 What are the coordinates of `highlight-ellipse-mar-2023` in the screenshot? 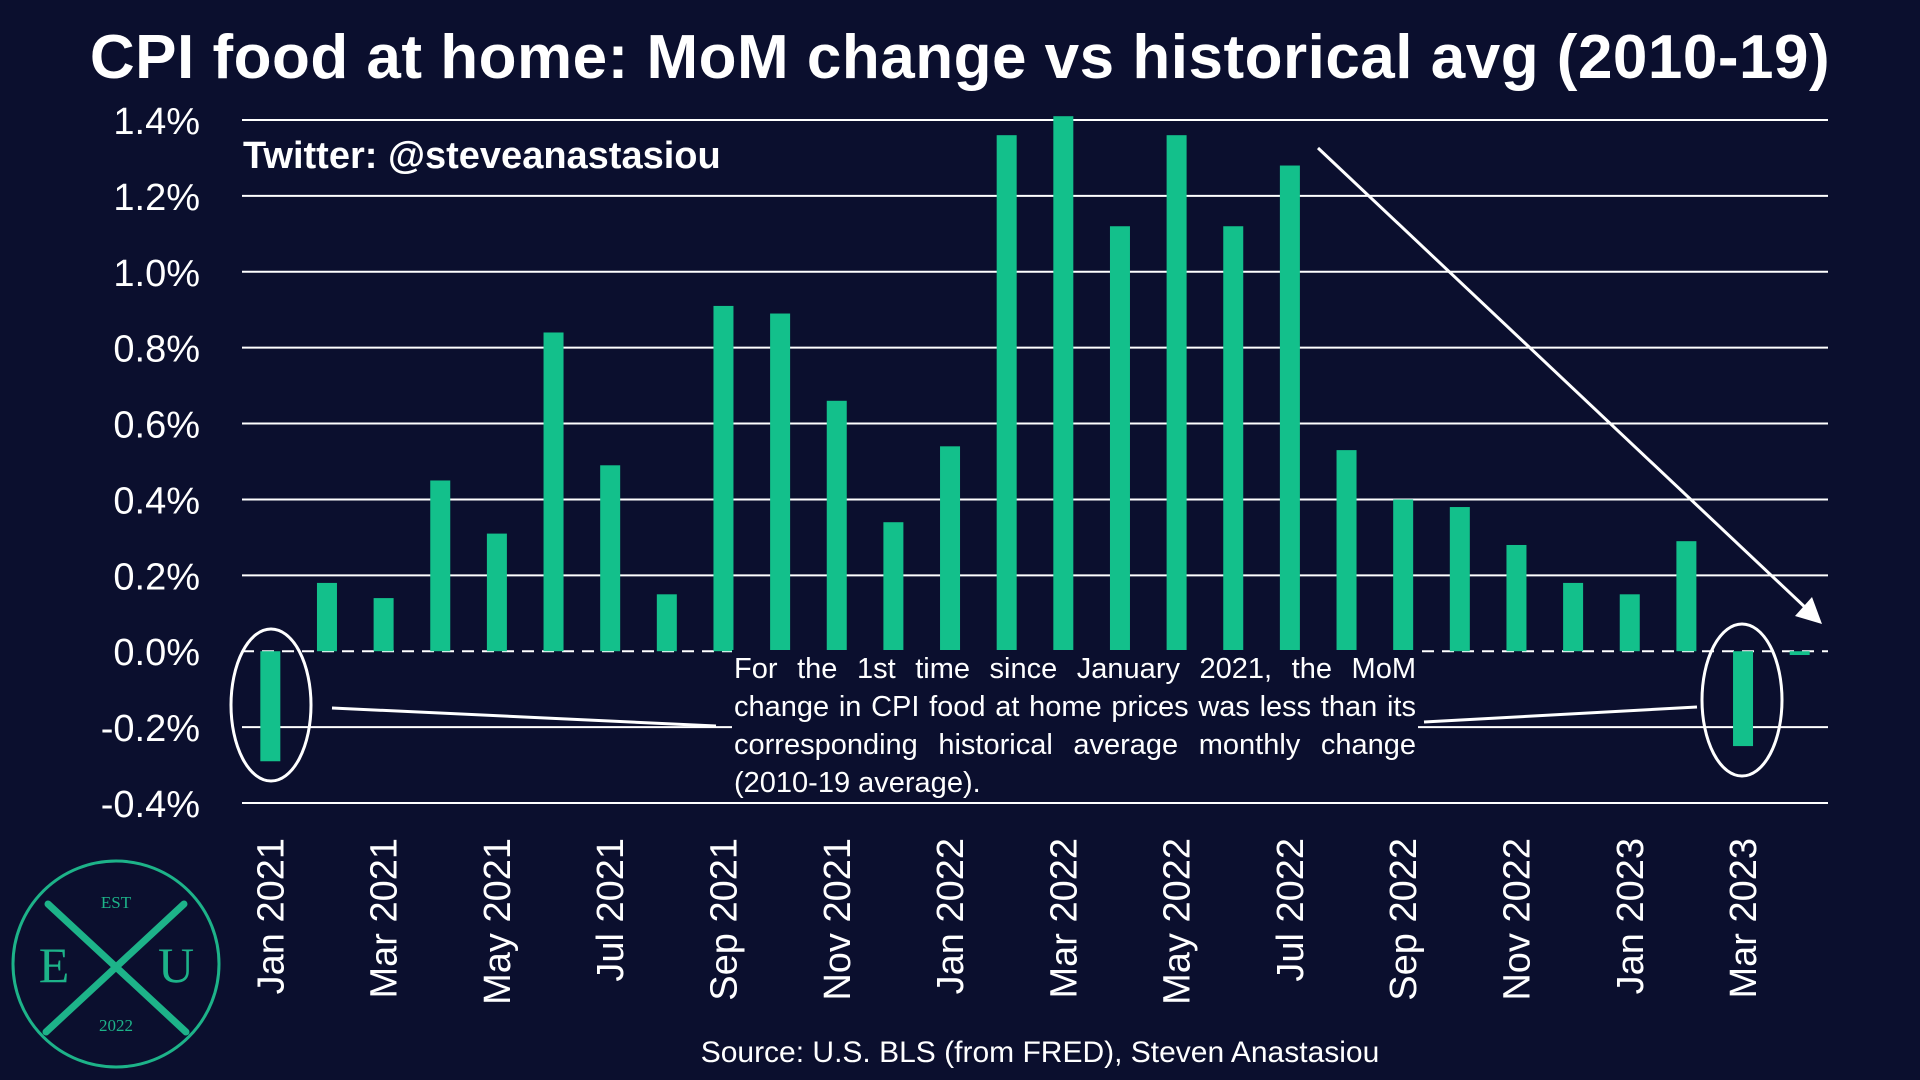 It's located at (1742, 700).